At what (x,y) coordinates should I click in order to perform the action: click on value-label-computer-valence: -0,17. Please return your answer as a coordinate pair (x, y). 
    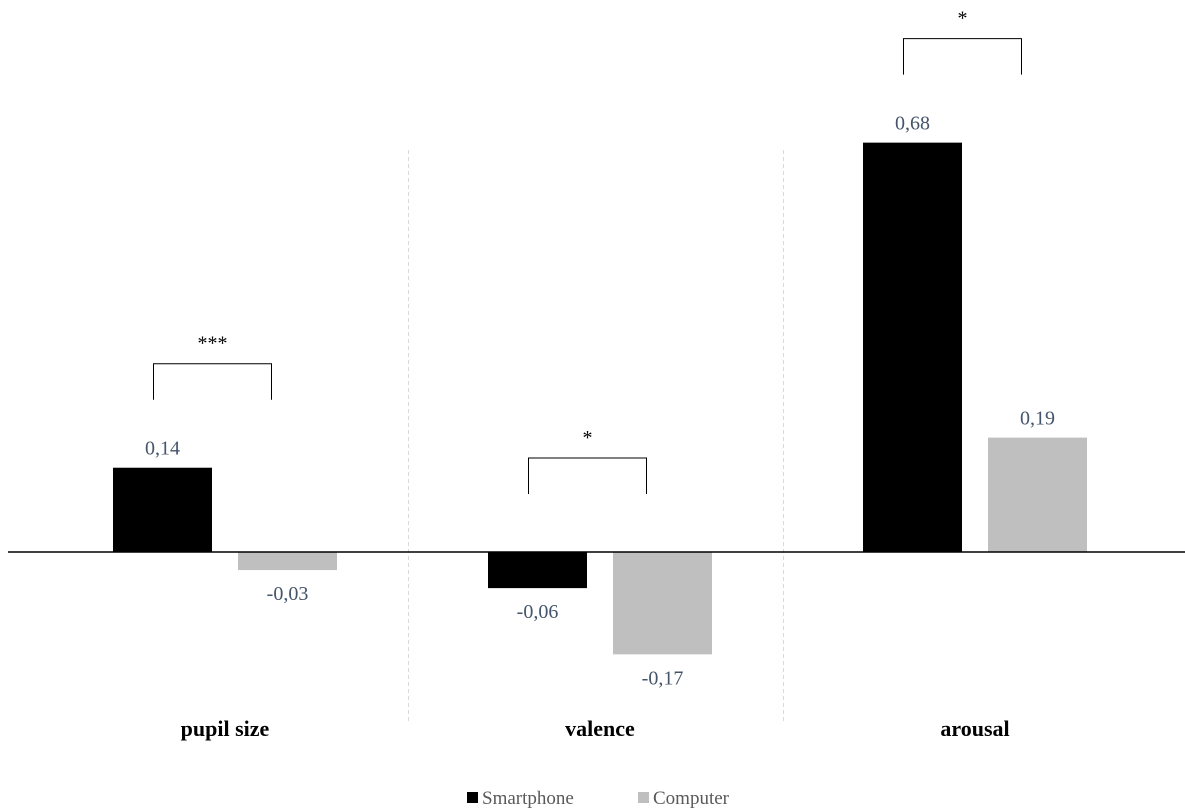
    Looking at the image, I should click on (663, 678).